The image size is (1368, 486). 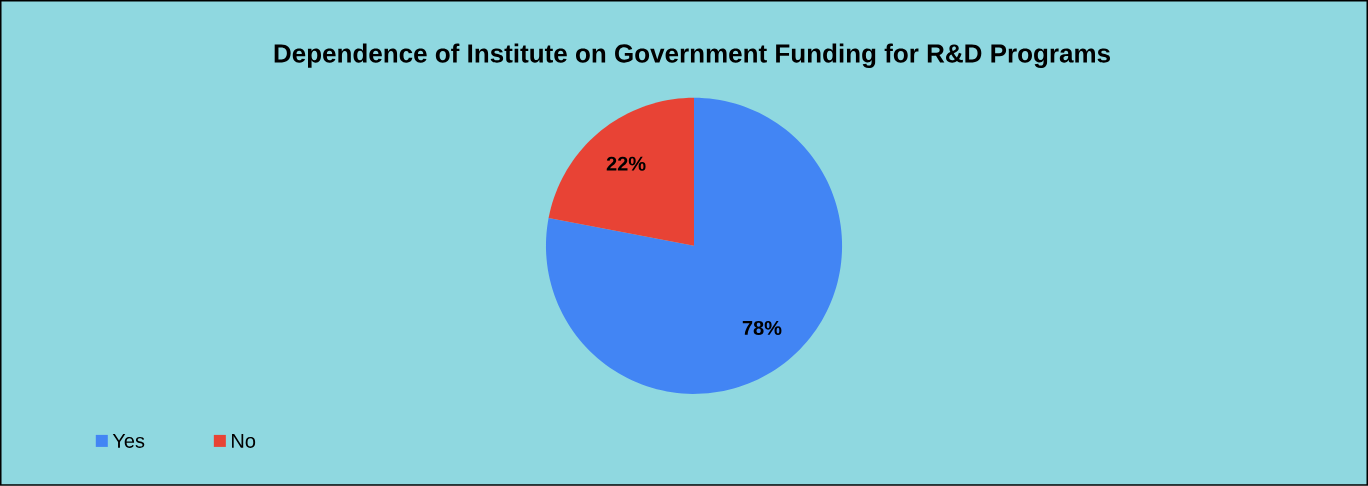 I want to click on legend-label: No, so click(x=244, y=441).